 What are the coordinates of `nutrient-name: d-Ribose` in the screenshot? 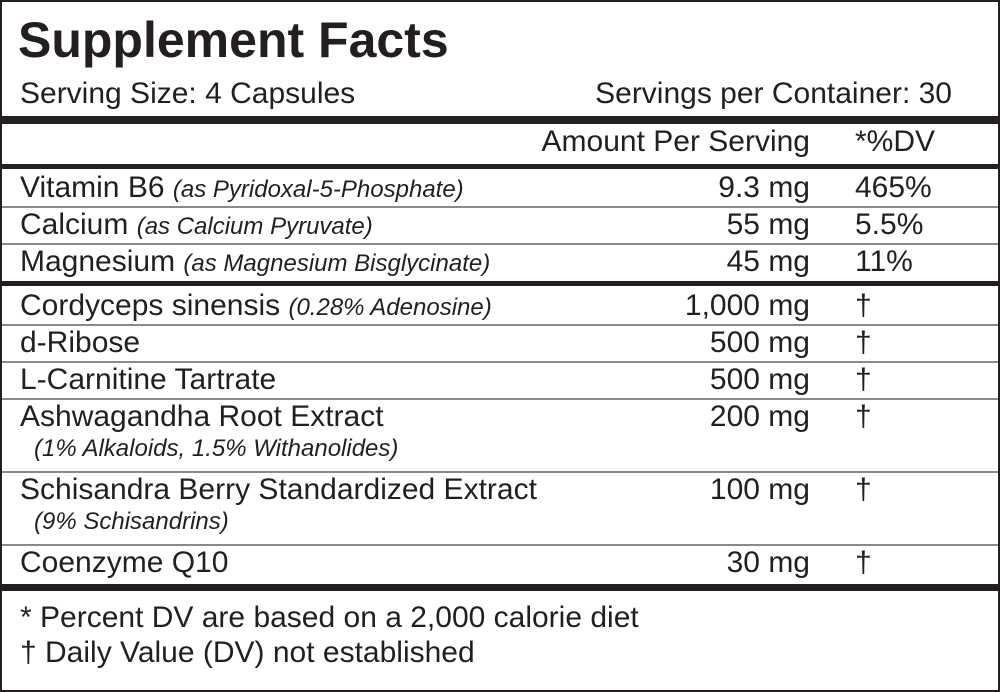 It's located at (80, 343).